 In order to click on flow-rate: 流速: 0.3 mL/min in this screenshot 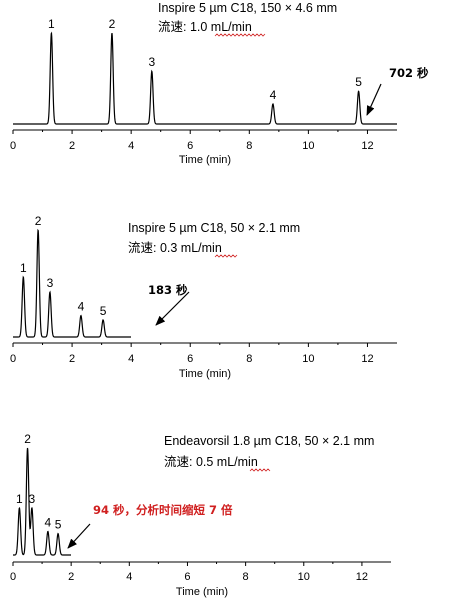, I will do `click(175, 248)`.